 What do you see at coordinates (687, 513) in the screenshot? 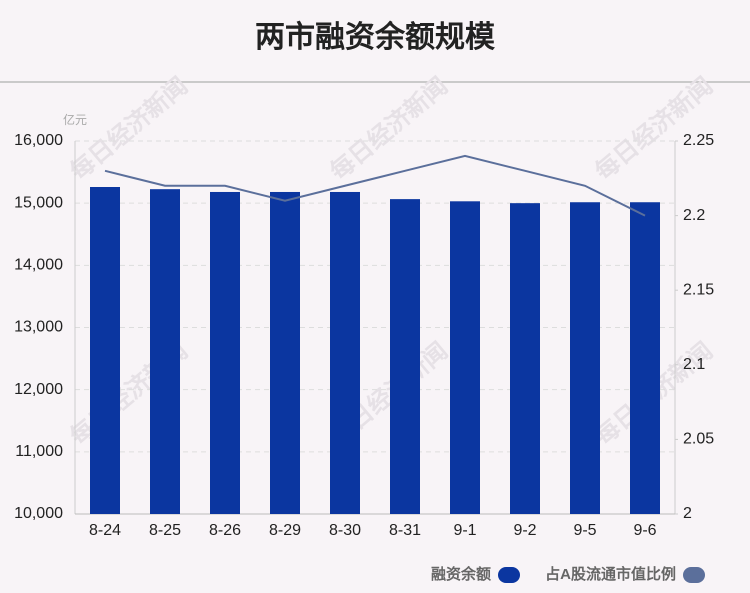
I see `y2-tick-label: 2` at bounding box center [687, 513].